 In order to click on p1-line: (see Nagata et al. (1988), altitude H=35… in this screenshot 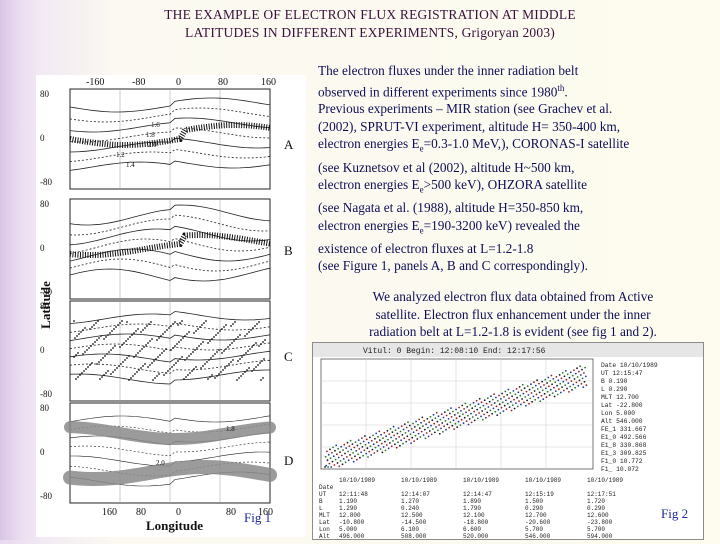, I will do `click(451, 208)`.